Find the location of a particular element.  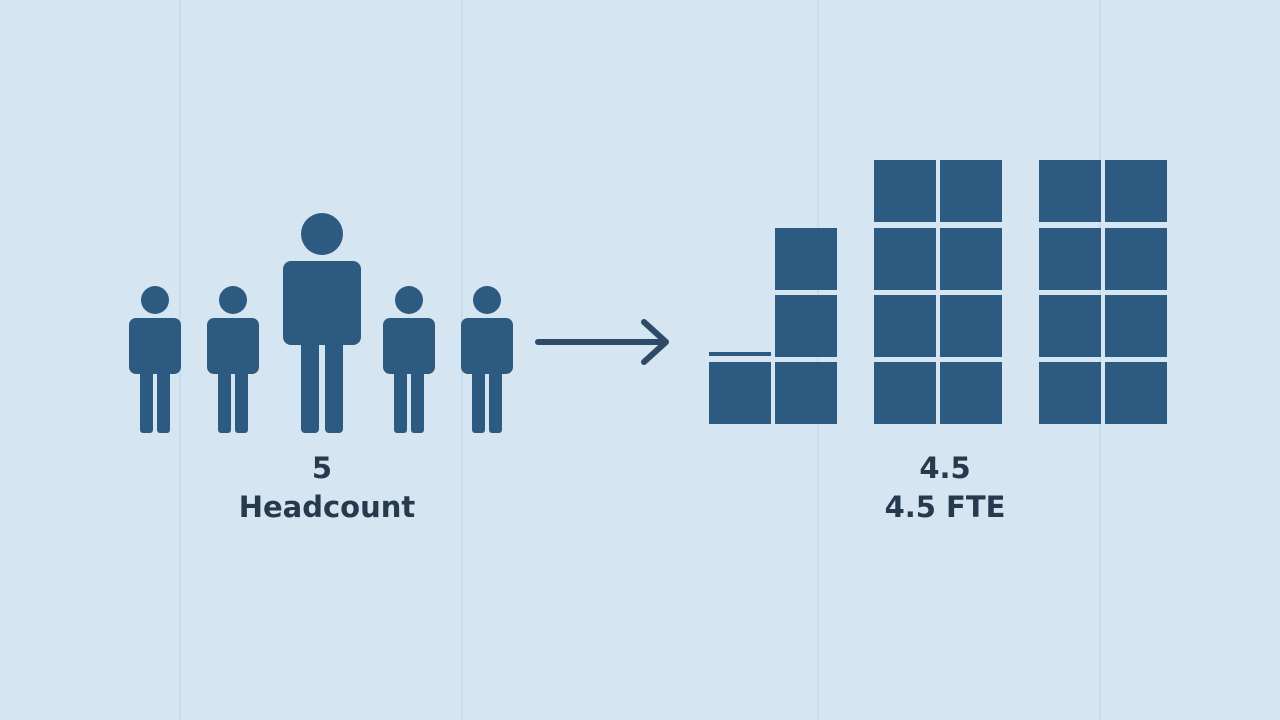

headcount-value: 5 is located at coordinates (322, 468).